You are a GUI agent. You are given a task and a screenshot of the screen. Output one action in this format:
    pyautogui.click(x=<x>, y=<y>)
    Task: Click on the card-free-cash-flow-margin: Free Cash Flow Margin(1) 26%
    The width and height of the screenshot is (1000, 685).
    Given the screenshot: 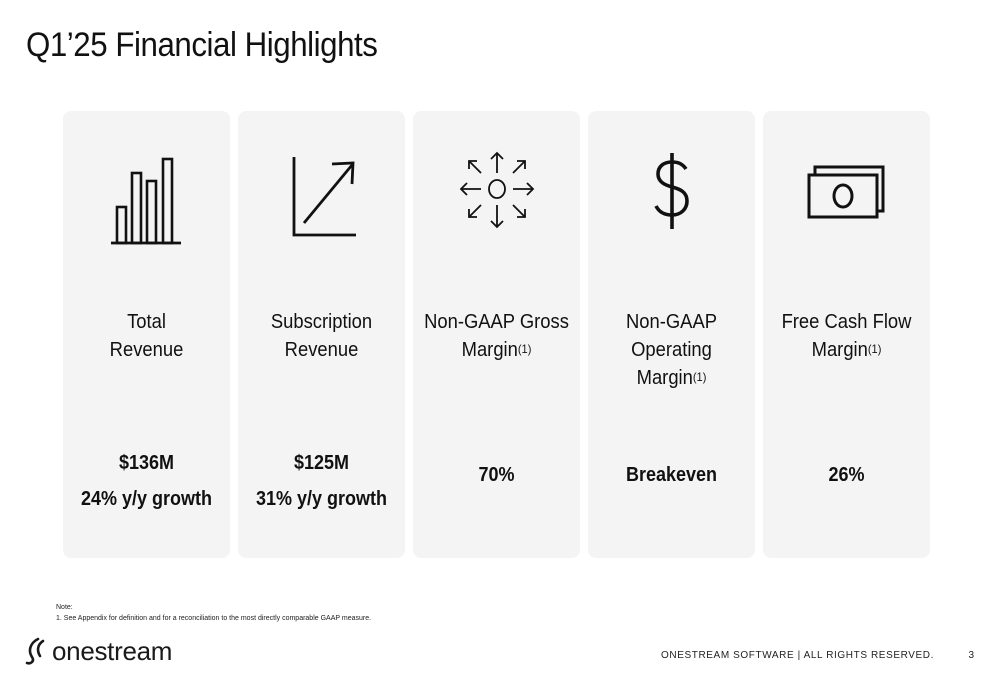 What is the action you would take?
    pyautogui.click(x=846, y=334)
    